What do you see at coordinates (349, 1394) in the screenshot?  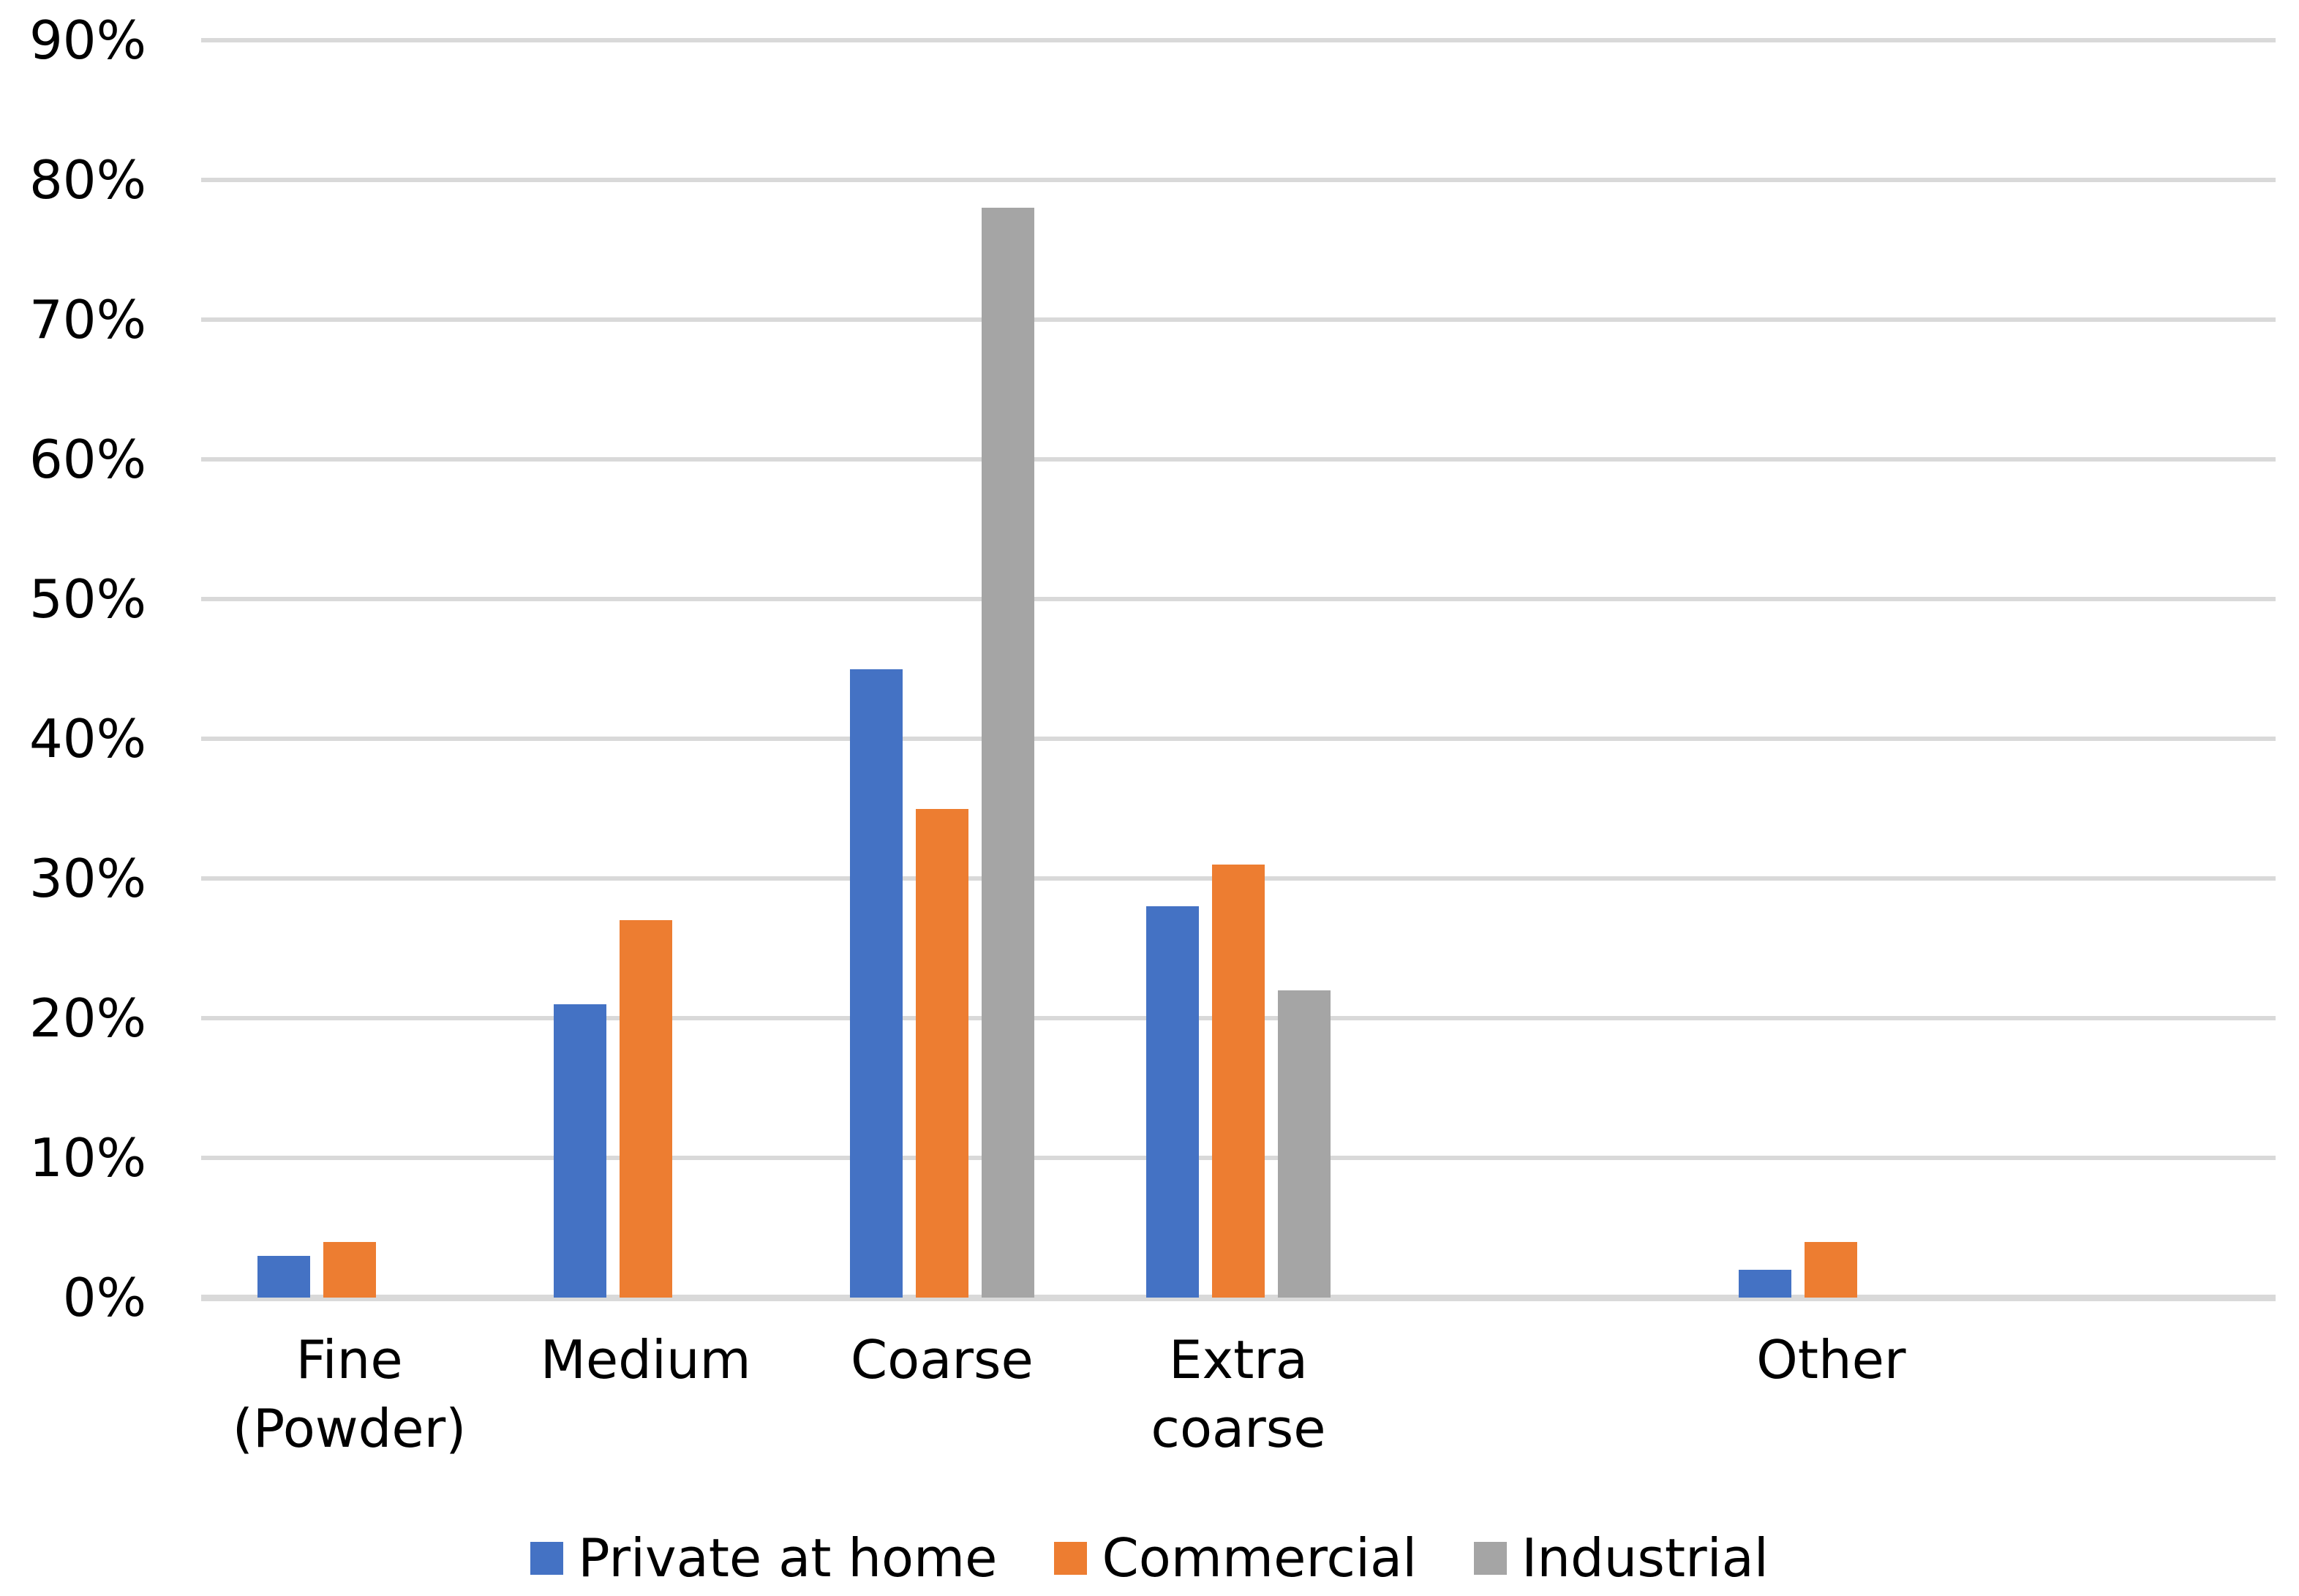 I see `x-category-label: Fine (Powder)` at bounding box center [349, 1394].